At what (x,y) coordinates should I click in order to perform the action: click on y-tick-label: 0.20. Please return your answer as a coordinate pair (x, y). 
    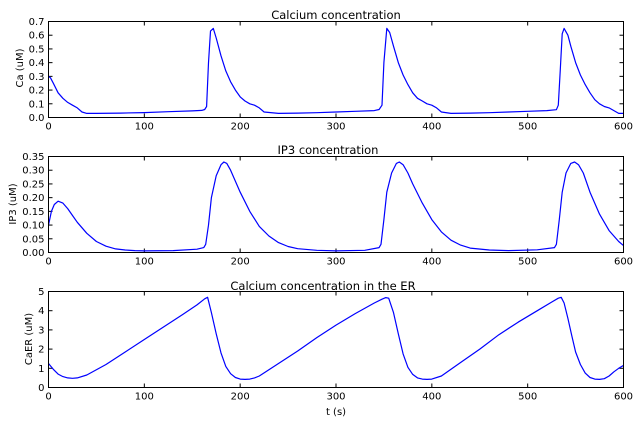
    Looking at the image, I should click on (33, 198).